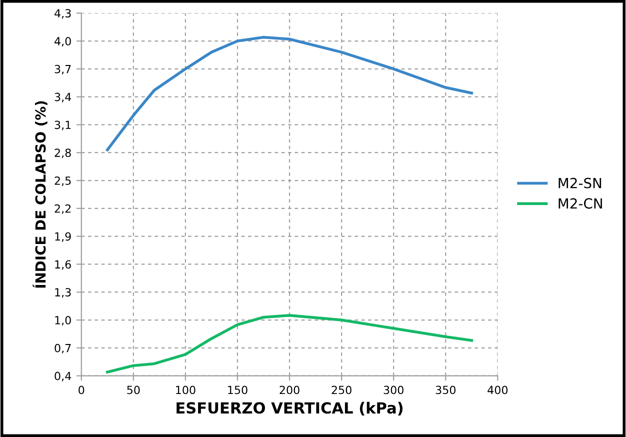  I want to click on y-tick-label: 1,9, so click(63, 237).